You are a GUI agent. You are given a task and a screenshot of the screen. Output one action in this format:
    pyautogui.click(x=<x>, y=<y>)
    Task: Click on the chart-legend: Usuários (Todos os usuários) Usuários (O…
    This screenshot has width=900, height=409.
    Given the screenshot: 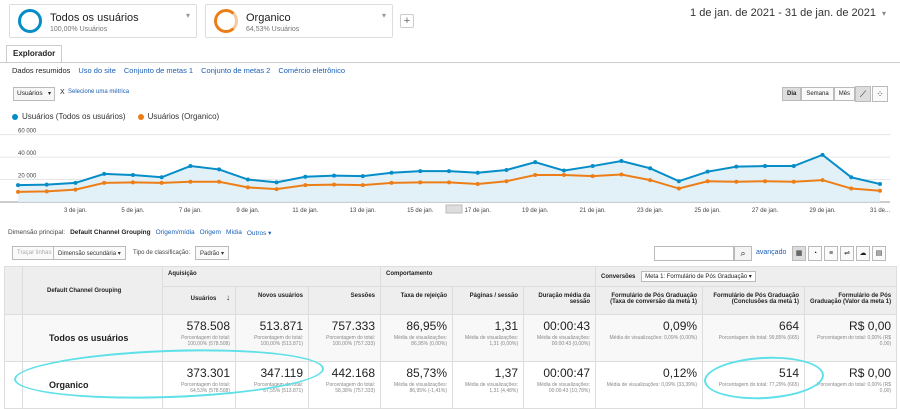 What is the action you would take?
    pyautogui.click(x=115, y=116)
    